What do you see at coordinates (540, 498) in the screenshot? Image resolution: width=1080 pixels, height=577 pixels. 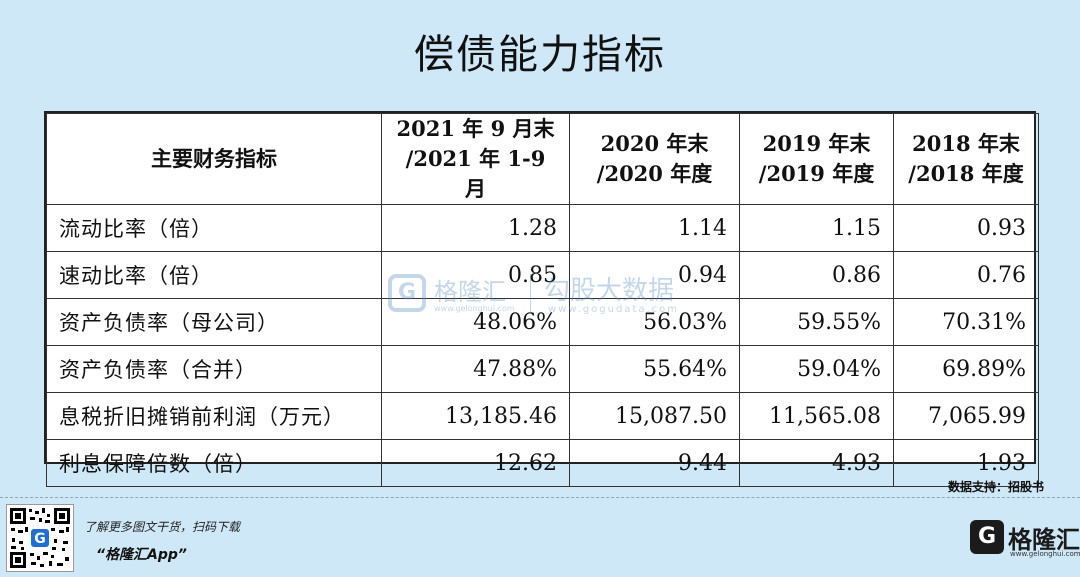 I see `footer-divider` at bounding box center [540, 498].